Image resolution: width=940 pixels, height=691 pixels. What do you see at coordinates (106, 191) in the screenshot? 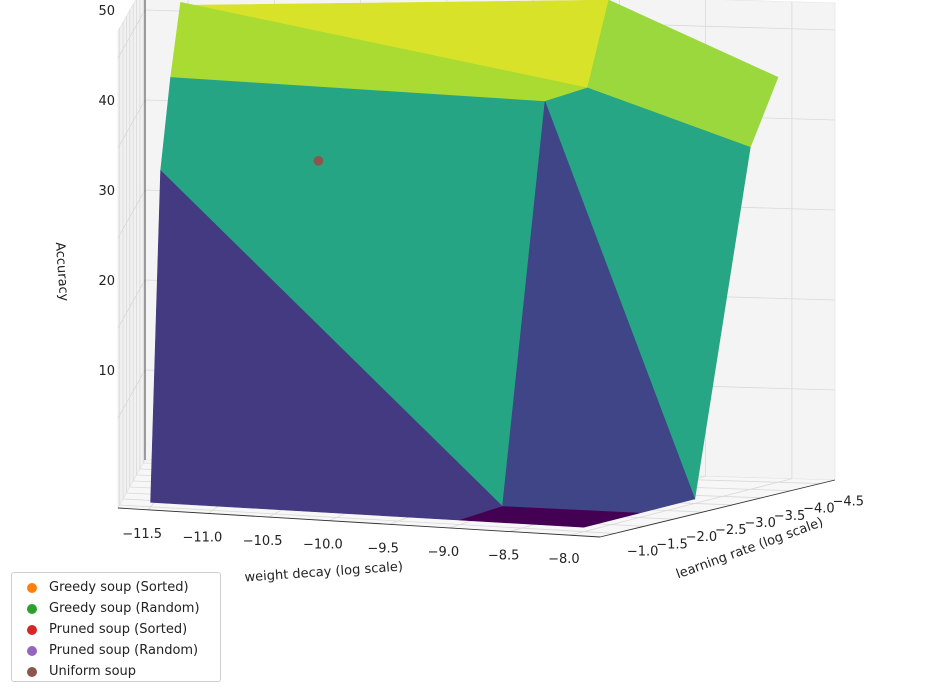
I see `z-tick-label: 30` at bounding box center [106, 191].